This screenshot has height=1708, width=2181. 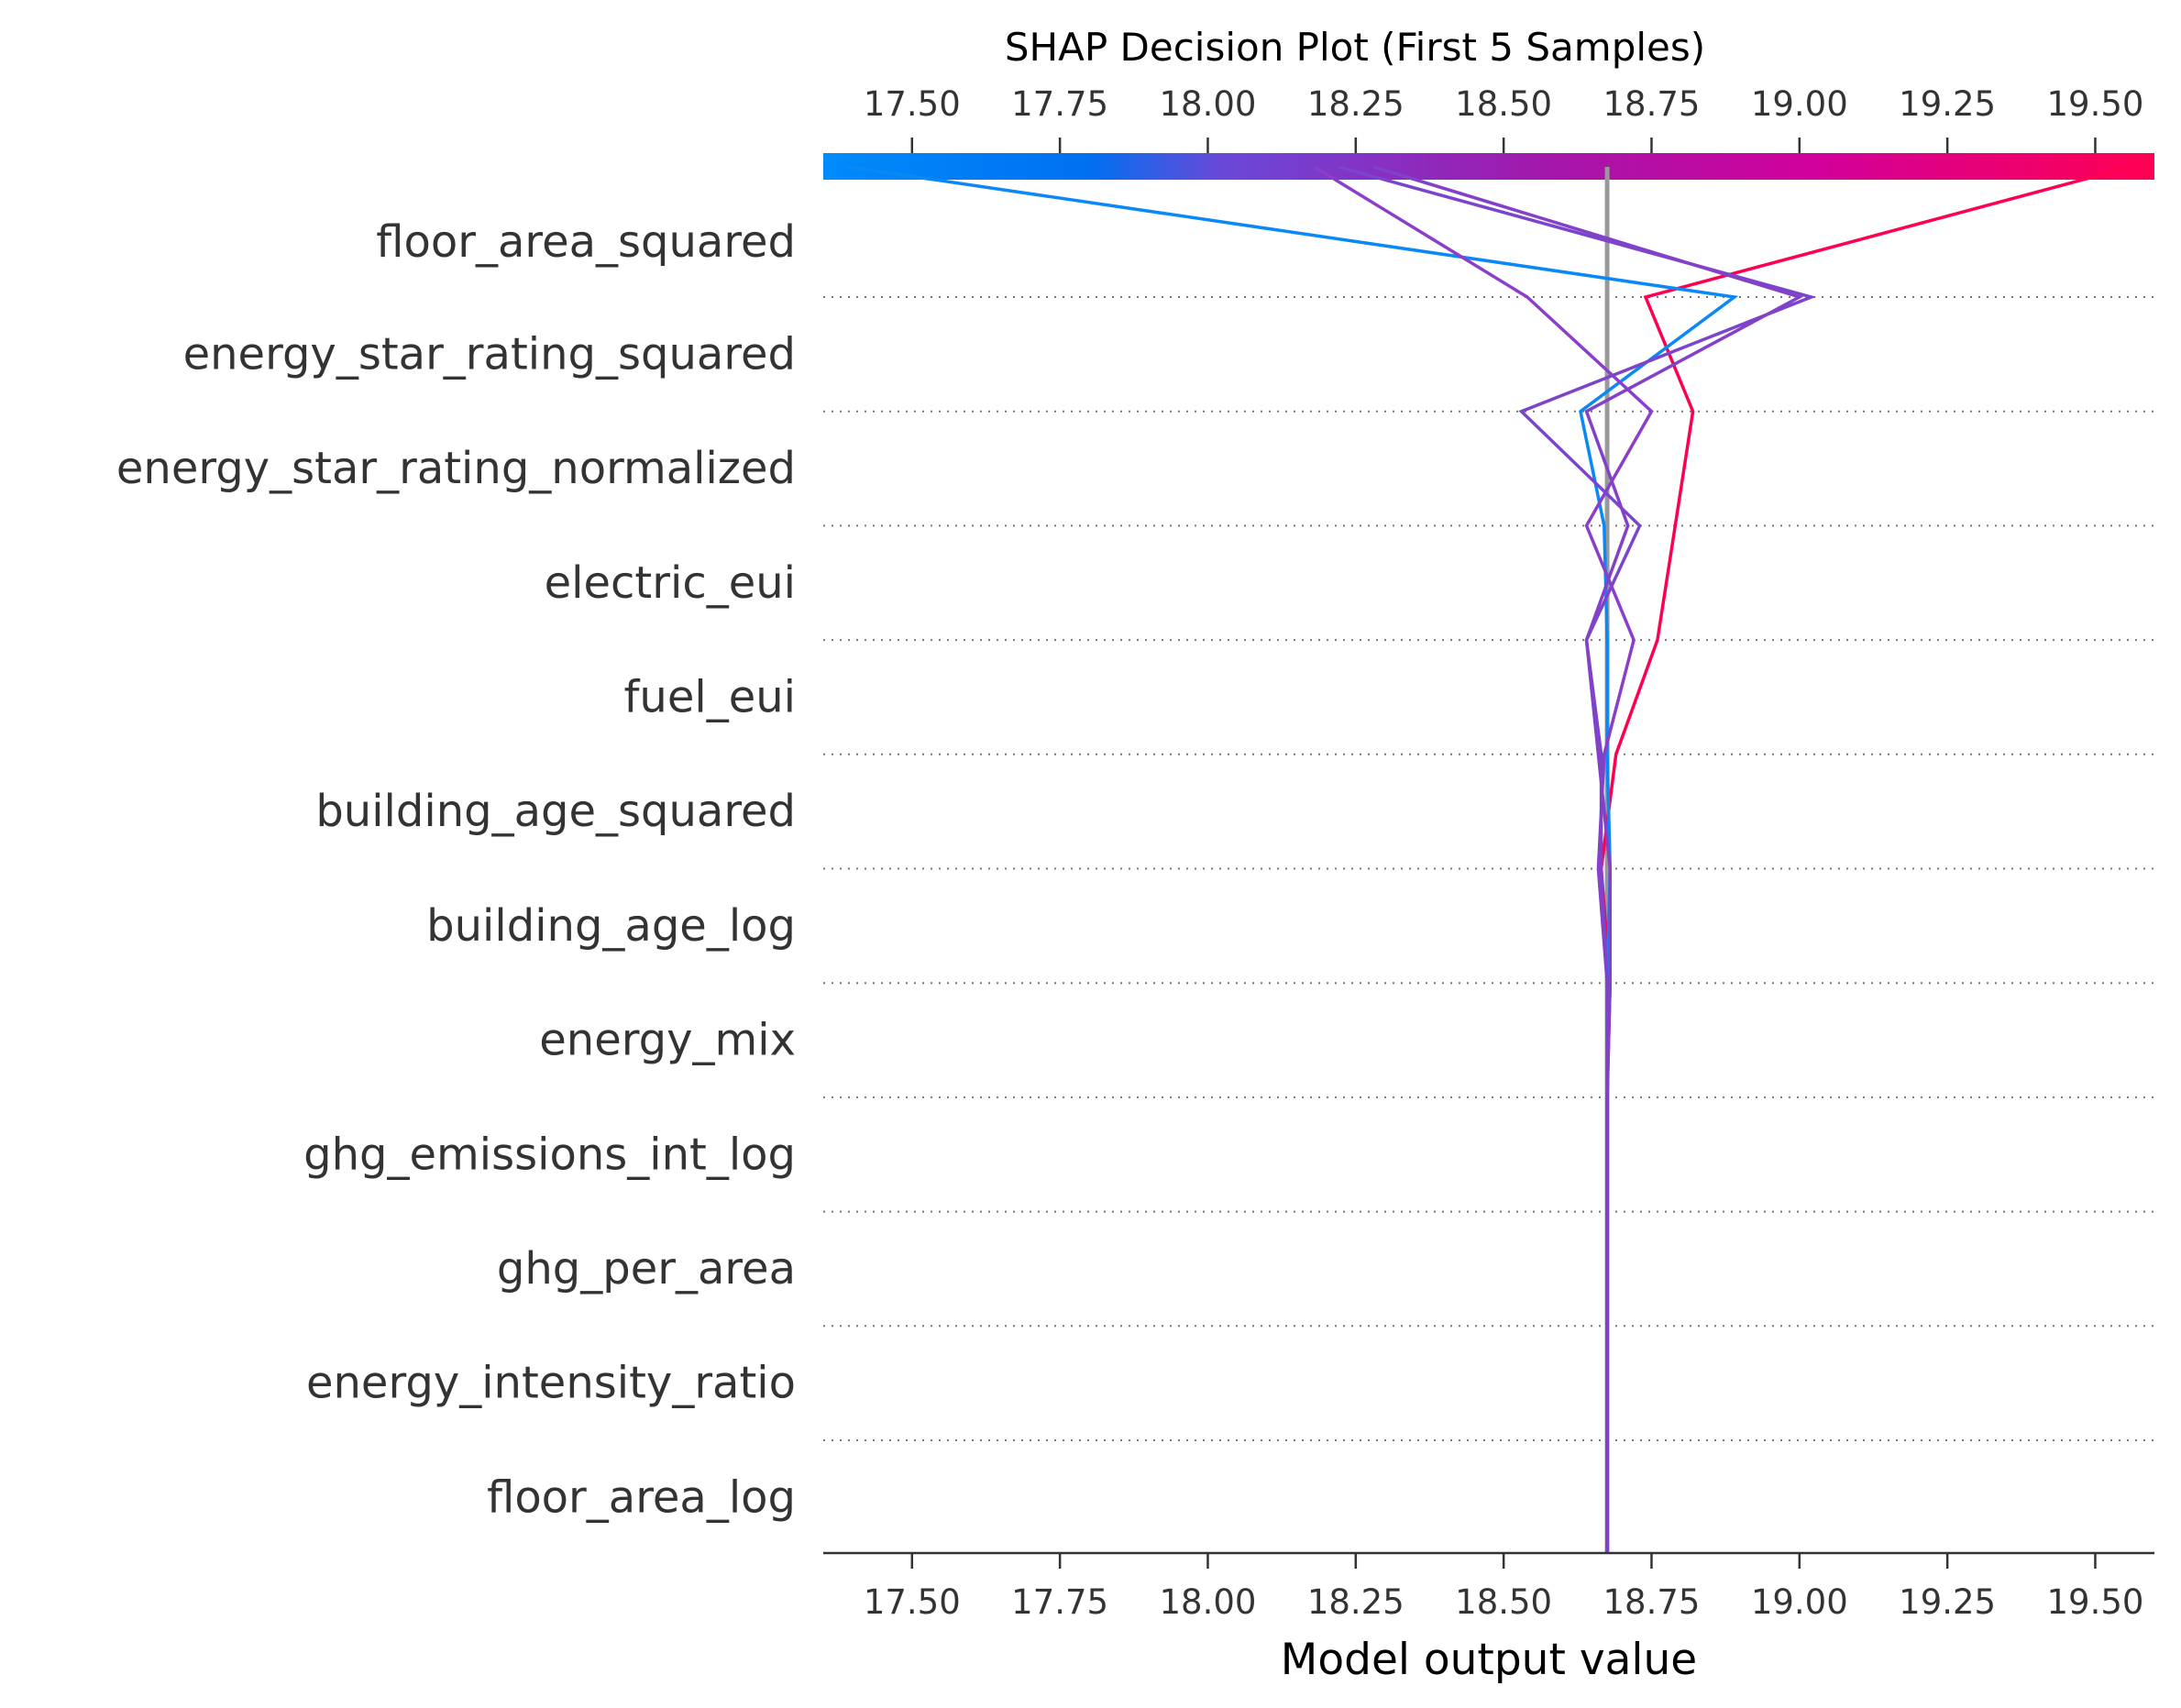 What do you see at coordinates (1488, 166) in the screenshot?
I see `colorbar` at bounding box center [1488, 166].